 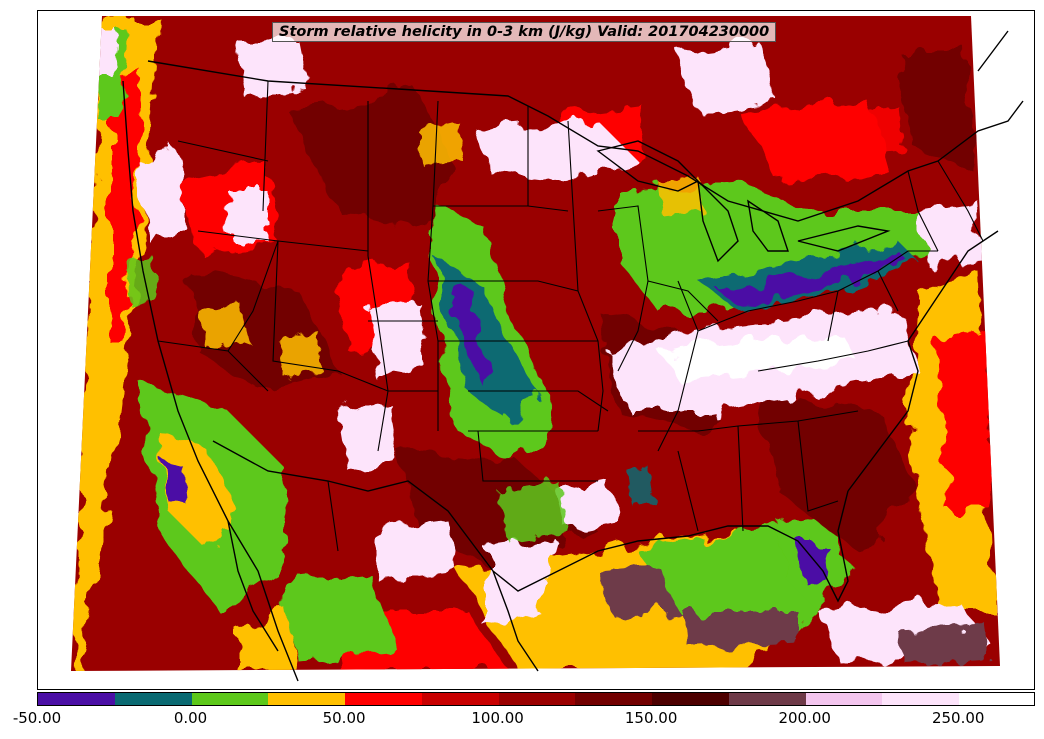 What do you see at coordinates (344, 718) in the screenshot?
I see `colorbar-tick-label: 50.00` at bounding box center [344, 718].